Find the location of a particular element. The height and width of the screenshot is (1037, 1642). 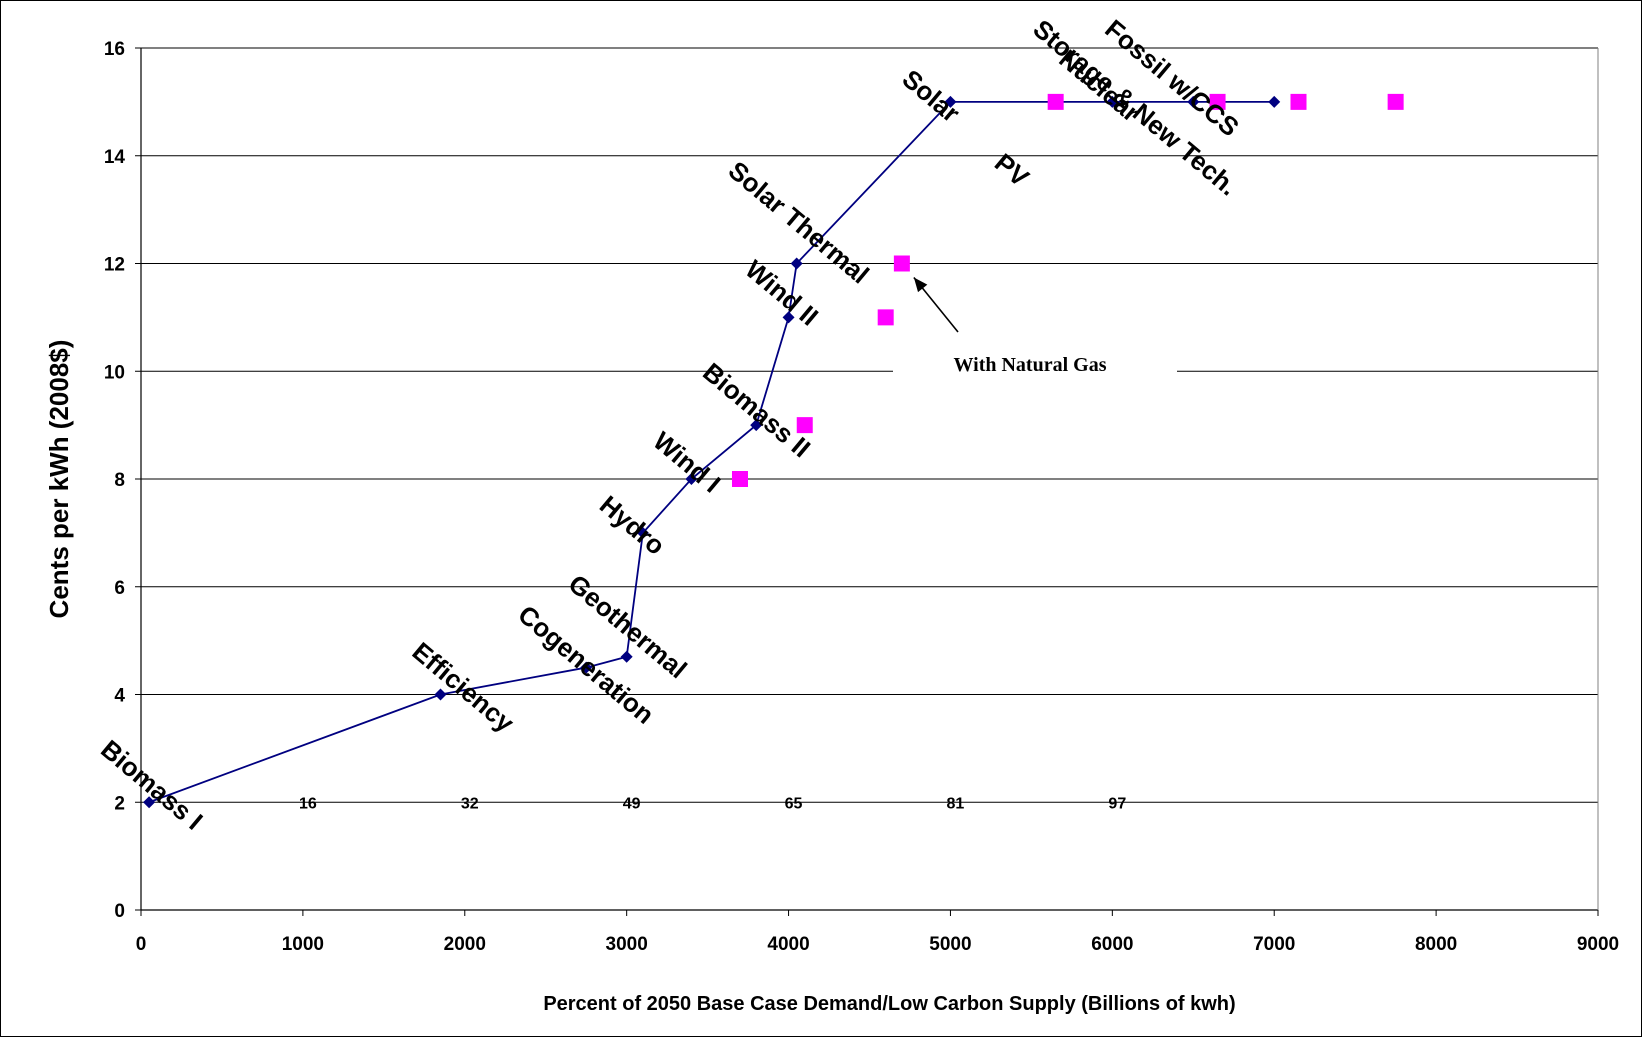

percent-label: 65 is located at coordinates (794, 803).